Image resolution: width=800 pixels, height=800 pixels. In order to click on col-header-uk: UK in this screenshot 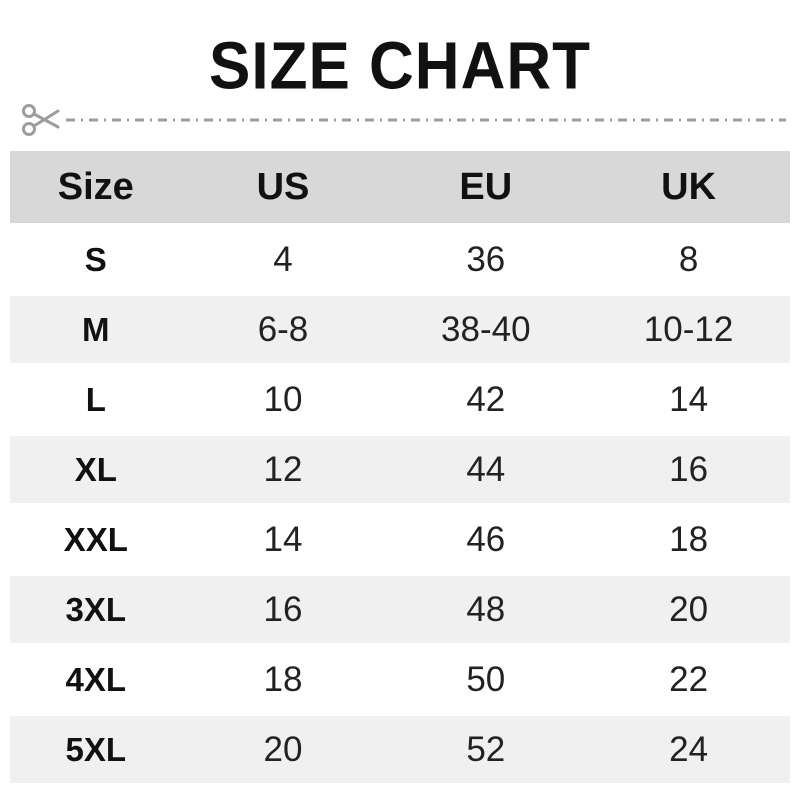, I will do `click(688, 187)`.